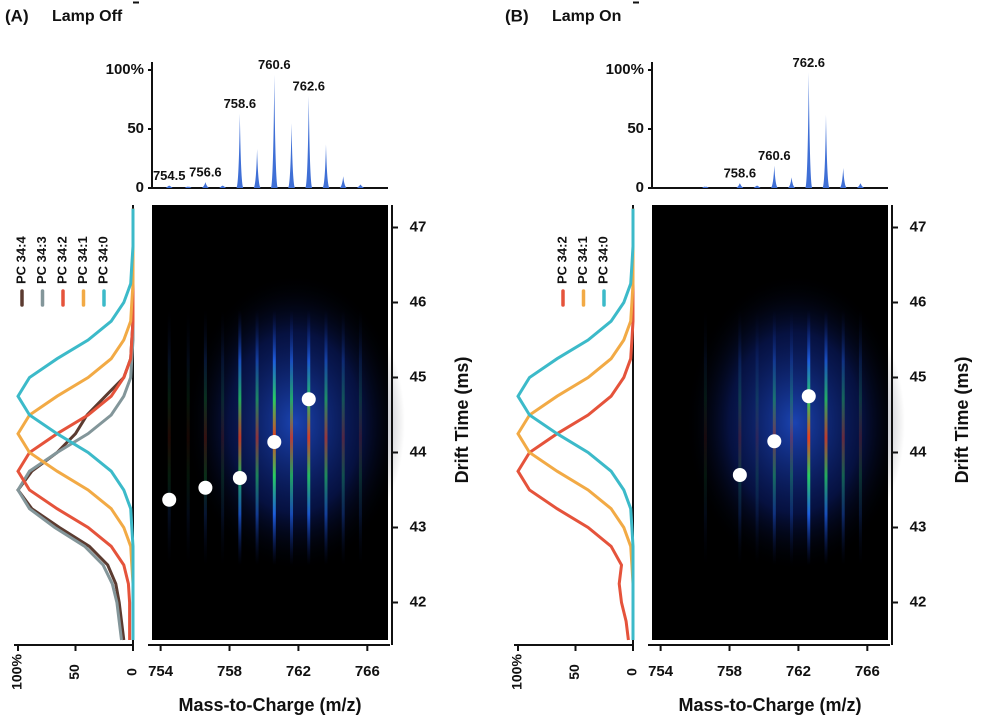  I want to click on legend-label: PC 34:4, so click(20, 260).